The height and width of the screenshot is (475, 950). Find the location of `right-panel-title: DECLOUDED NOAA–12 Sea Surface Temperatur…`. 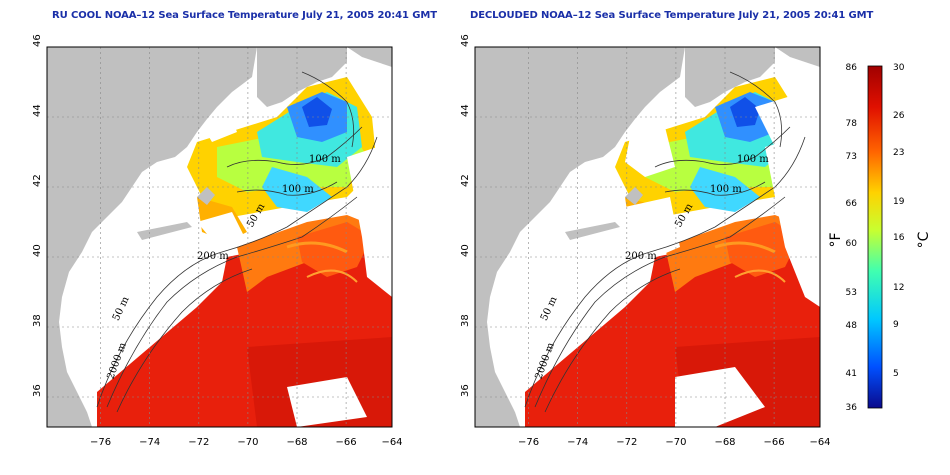

right-panel-title: DECLOUDED NOAA–12 Sea Surface Temperatur… is located at coordinates (672, 15).